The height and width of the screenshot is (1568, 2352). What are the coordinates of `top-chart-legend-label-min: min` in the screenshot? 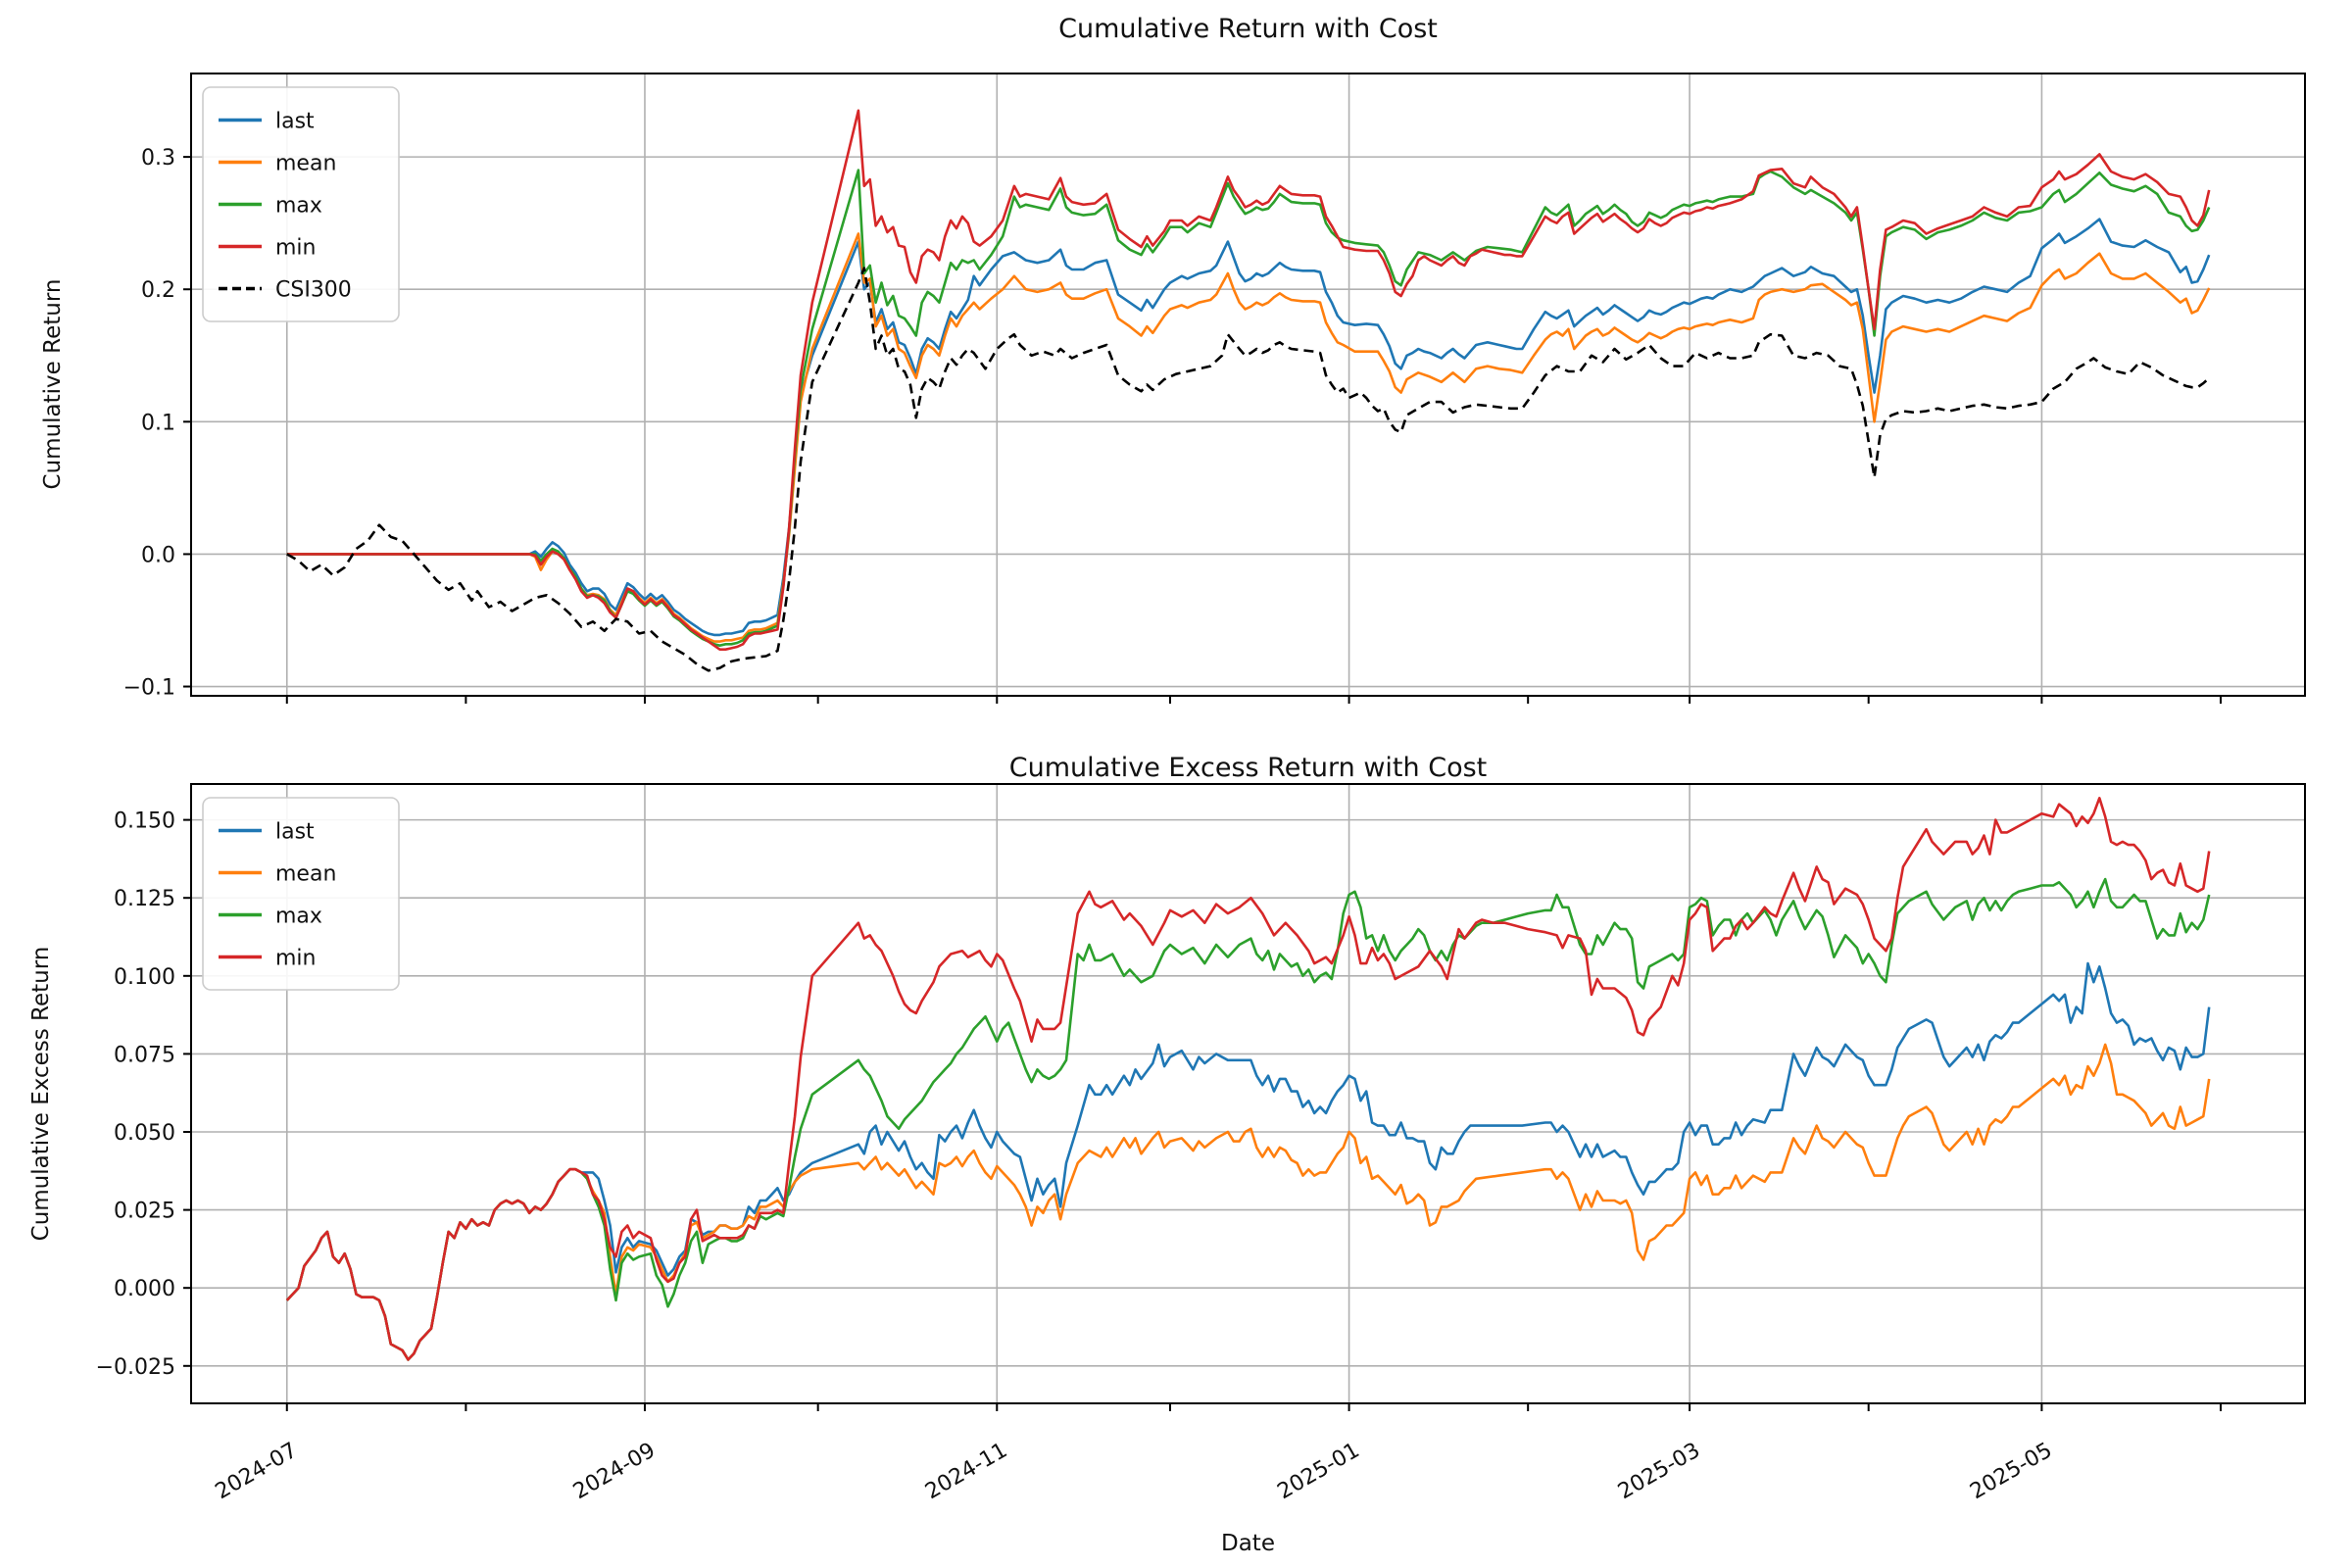 It's located at (296, 248).